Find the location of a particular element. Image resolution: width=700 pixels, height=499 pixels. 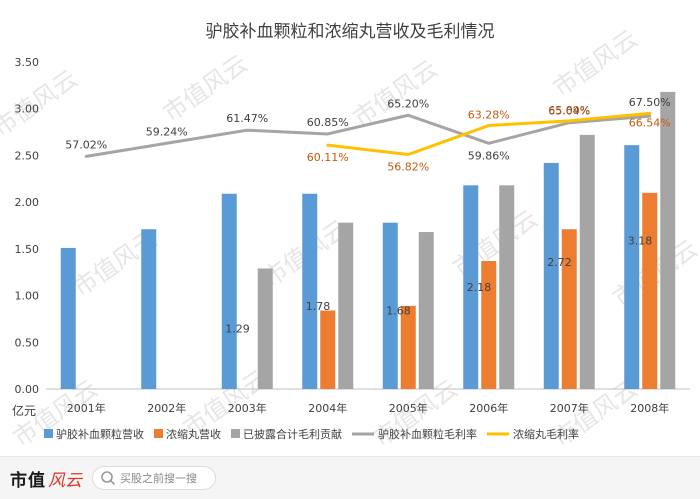

x-tick-label: 2002年 is located at coordinates (166, 408).